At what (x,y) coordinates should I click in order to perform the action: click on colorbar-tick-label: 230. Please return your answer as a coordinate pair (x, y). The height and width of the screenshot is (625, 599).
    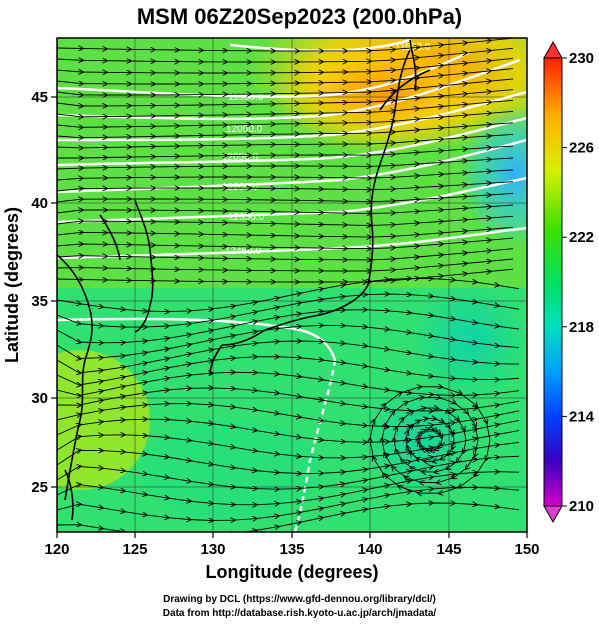
    Looking at the image, I should click on (581, 58).